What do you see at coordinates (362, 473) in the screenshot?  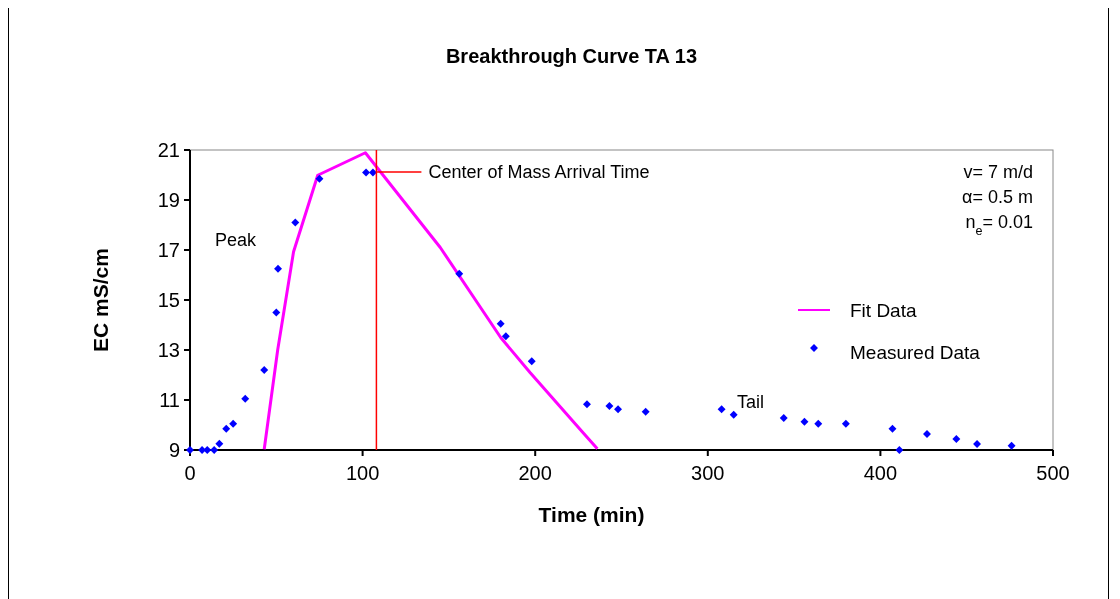 I see `x-tick-label: 100` at bounding box center [362, 473].